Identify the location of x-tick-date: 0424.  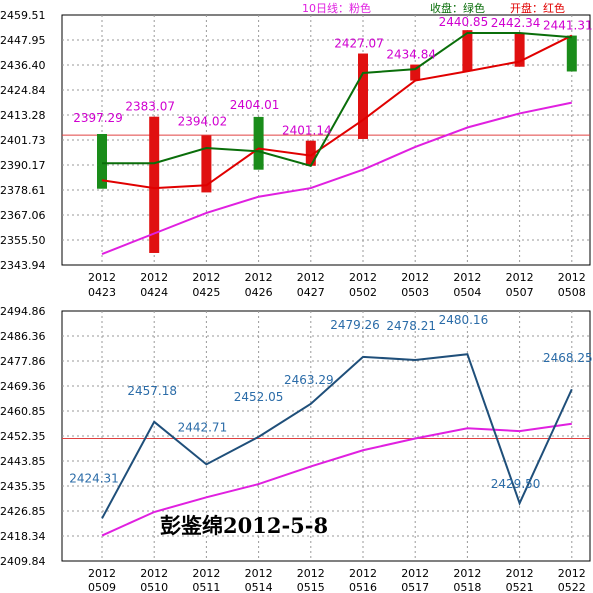
(154, 292).